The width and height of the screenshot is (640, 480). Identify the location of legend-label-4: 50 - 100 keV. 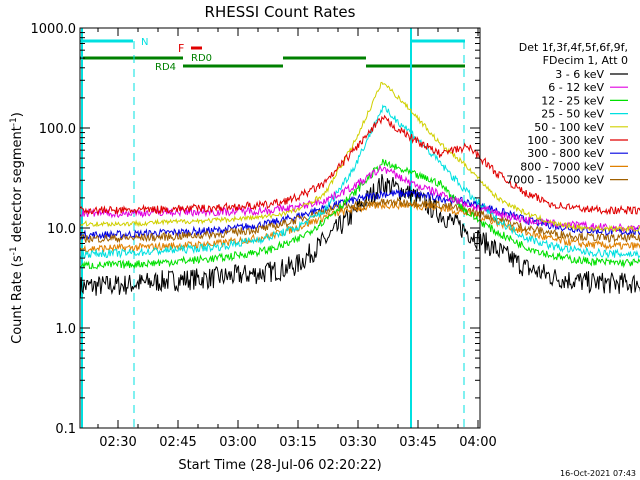
(569, 127).